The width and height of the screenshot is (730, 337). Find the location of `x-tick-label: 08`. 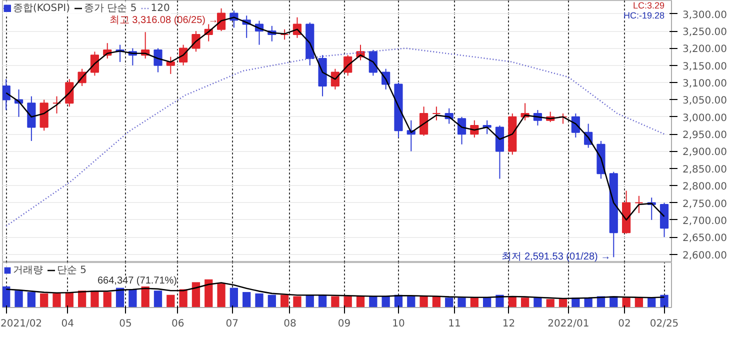

x-tick-label: 08 is located at coordinates (290, 324).